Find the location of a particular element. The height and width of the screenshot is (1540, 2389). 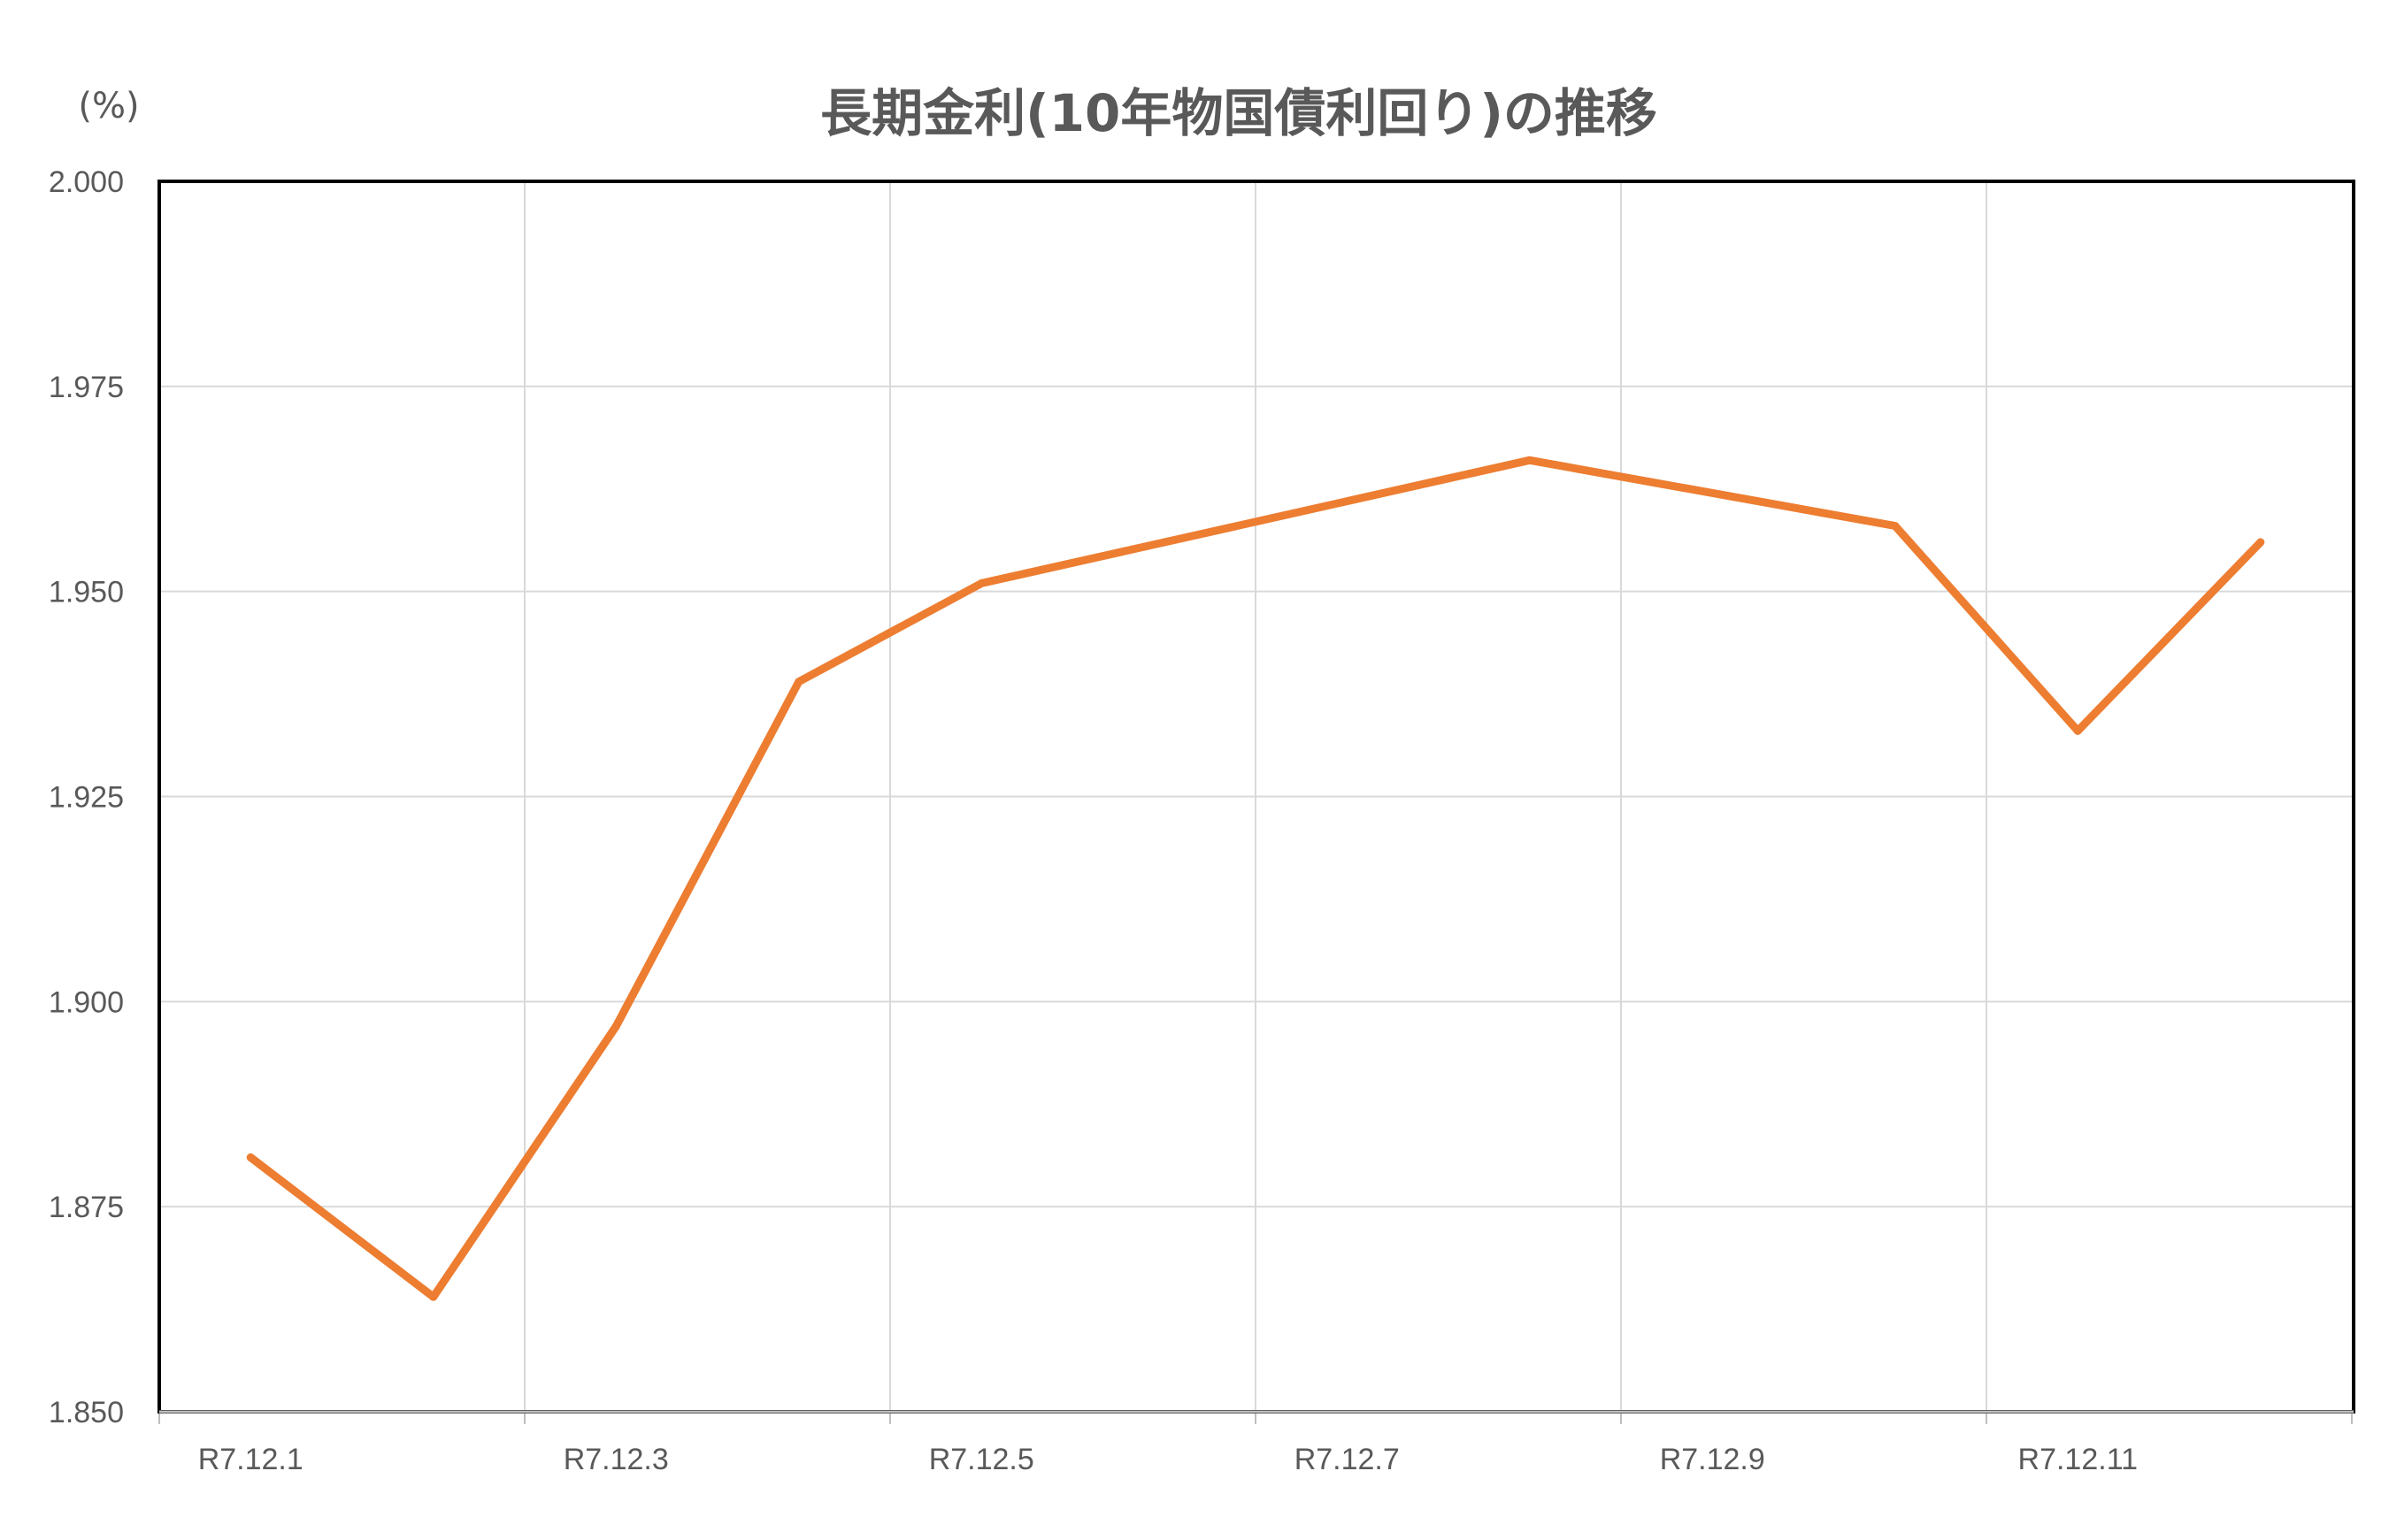

y-tick-label: 1.950 is located at coordinates (87, 592).